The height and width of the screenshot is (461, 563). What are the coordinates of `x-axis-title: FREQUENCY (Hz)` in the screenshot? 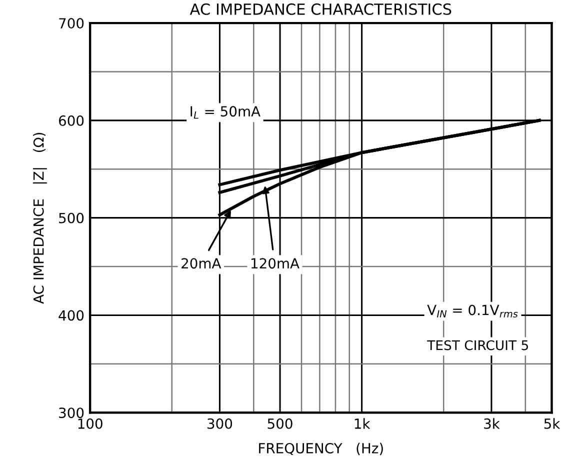 It's located at (321, 449).